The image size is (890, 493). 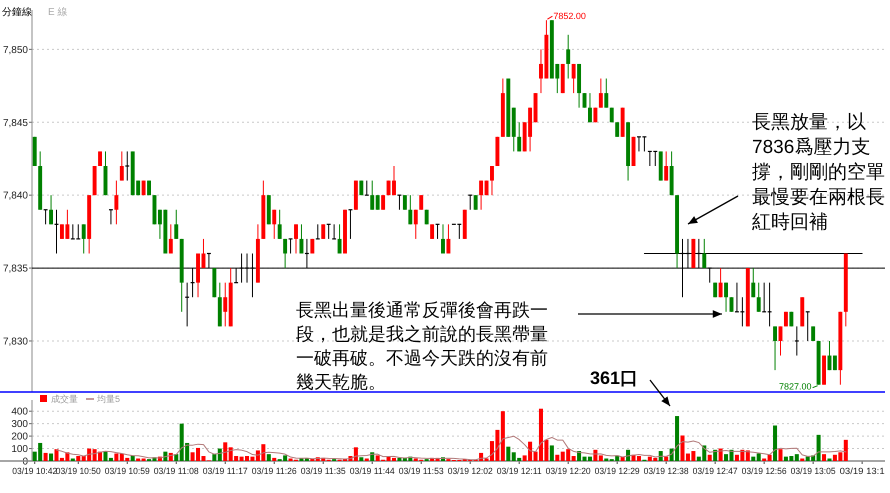 What do you see at coordinates (862, 471) in the screenshot?
I see `x-tick-label: 03/19 13:1` at bounding box center [862, 471].